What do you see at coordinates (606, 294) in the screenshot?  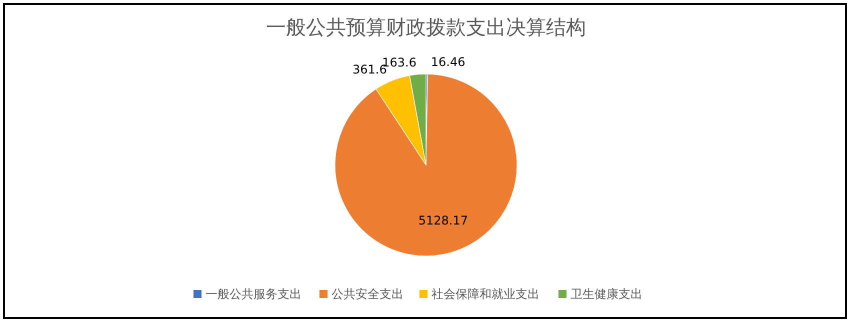 I see `legend-label: 卫生健康支出` at bounding box center [606, 294].